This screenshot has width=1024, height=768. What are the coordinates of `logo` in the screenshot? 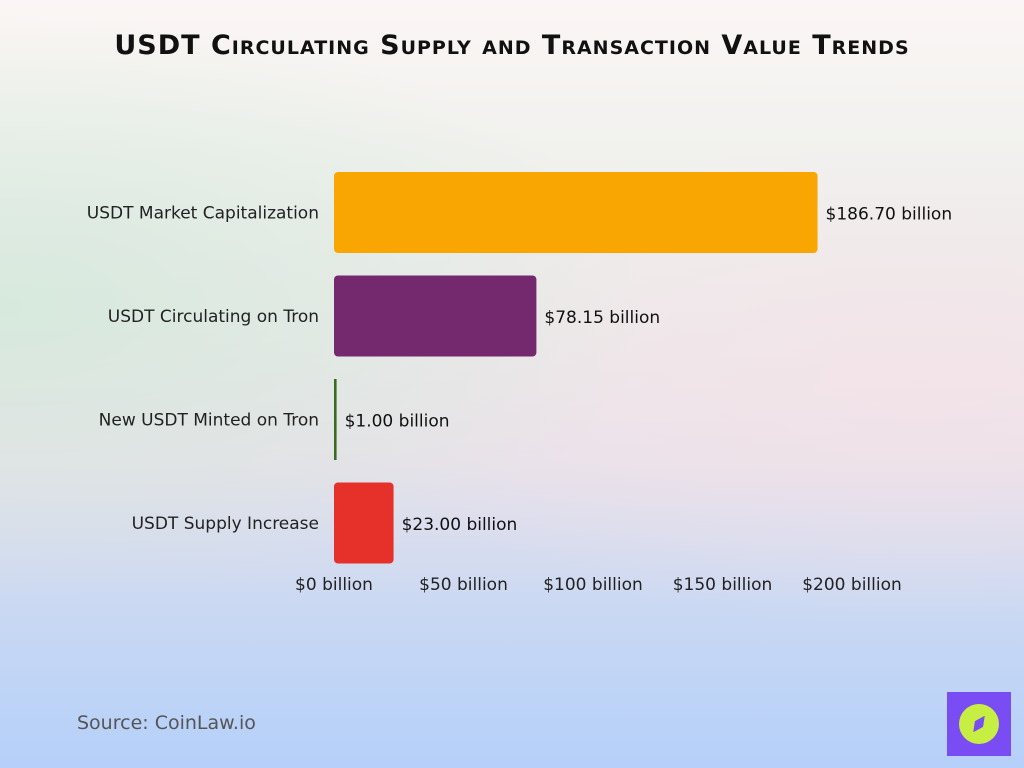 It's located at (979, 724).